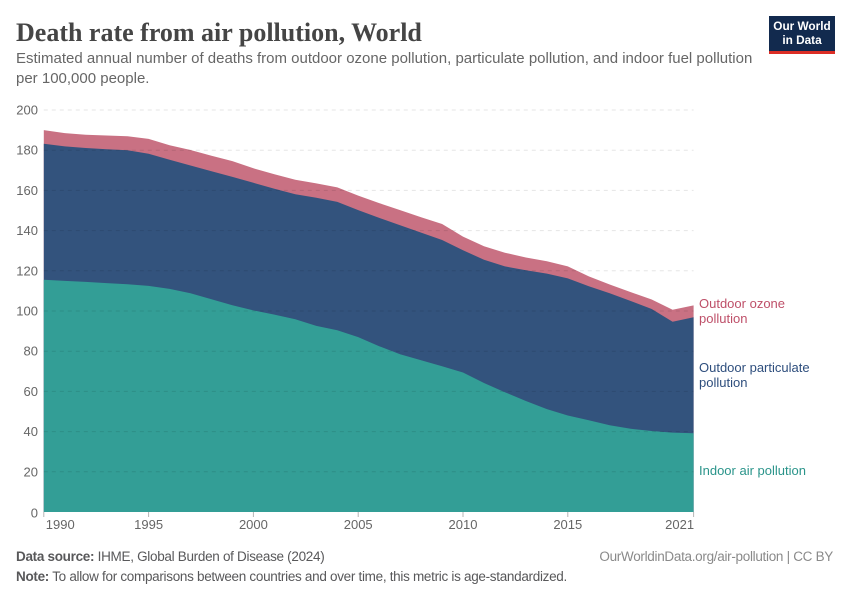 This screenshot has height=600, width=850. Describe the element at coordinates (253, 524) in the screenshot. I see `svg-text: 2000` at that location.